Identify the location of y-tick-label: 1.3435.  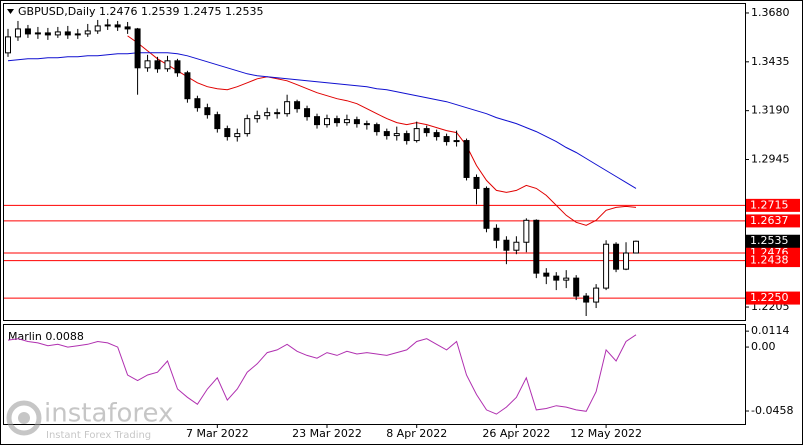
(770, 61).